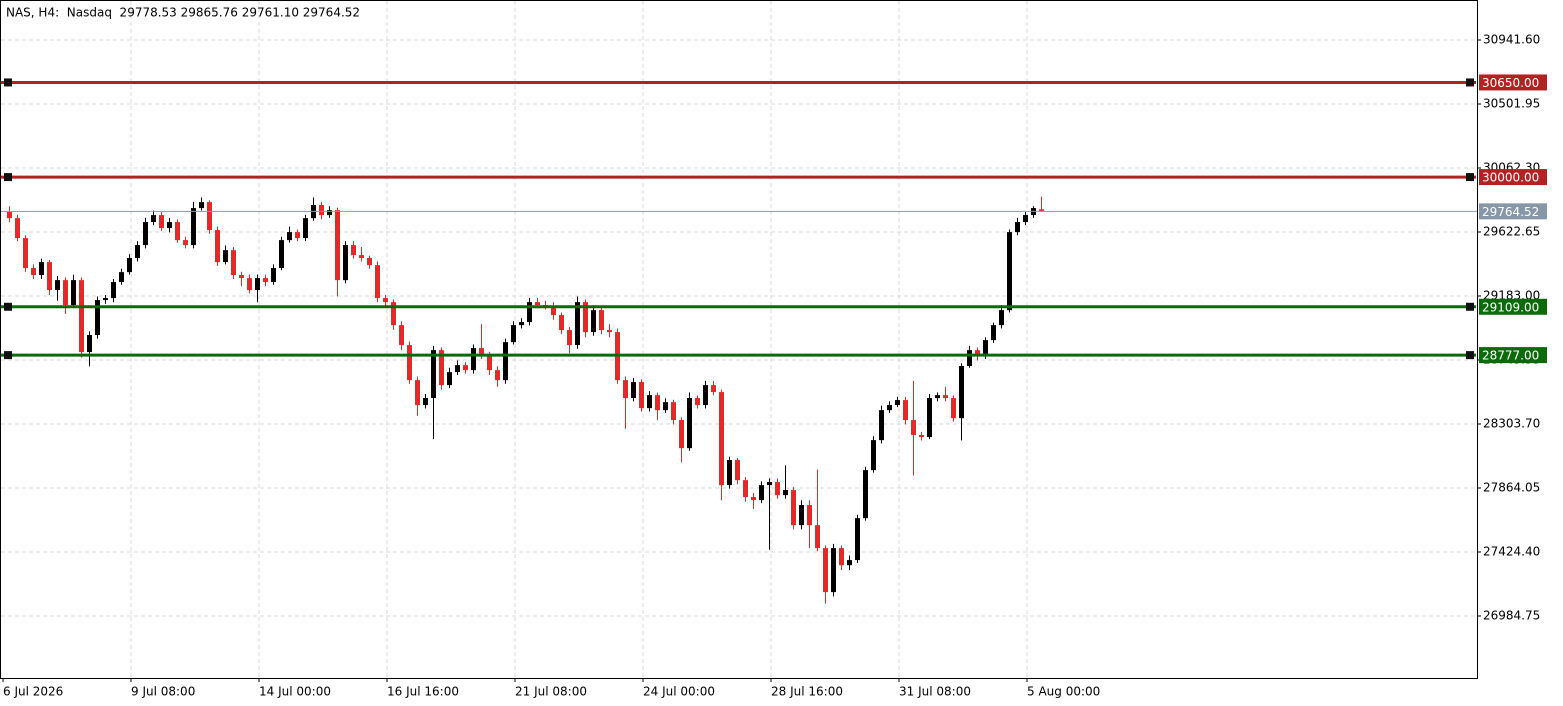  I want to click on x-tick-label: 6 Jul 2026, so click(33, 692).